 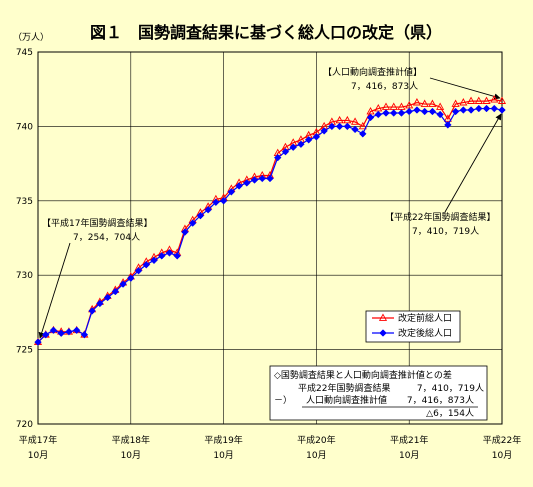 What do you see at coordinates (383, 333) in the screenshot?
I see `legend-marker-after` at bounding box center [383, 333].